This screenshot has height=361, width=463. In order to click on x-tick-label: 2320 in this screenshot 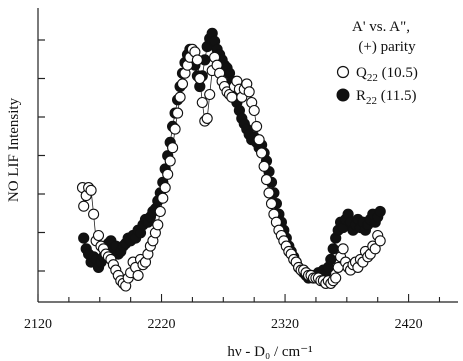, I will do `click(285, 324)`.